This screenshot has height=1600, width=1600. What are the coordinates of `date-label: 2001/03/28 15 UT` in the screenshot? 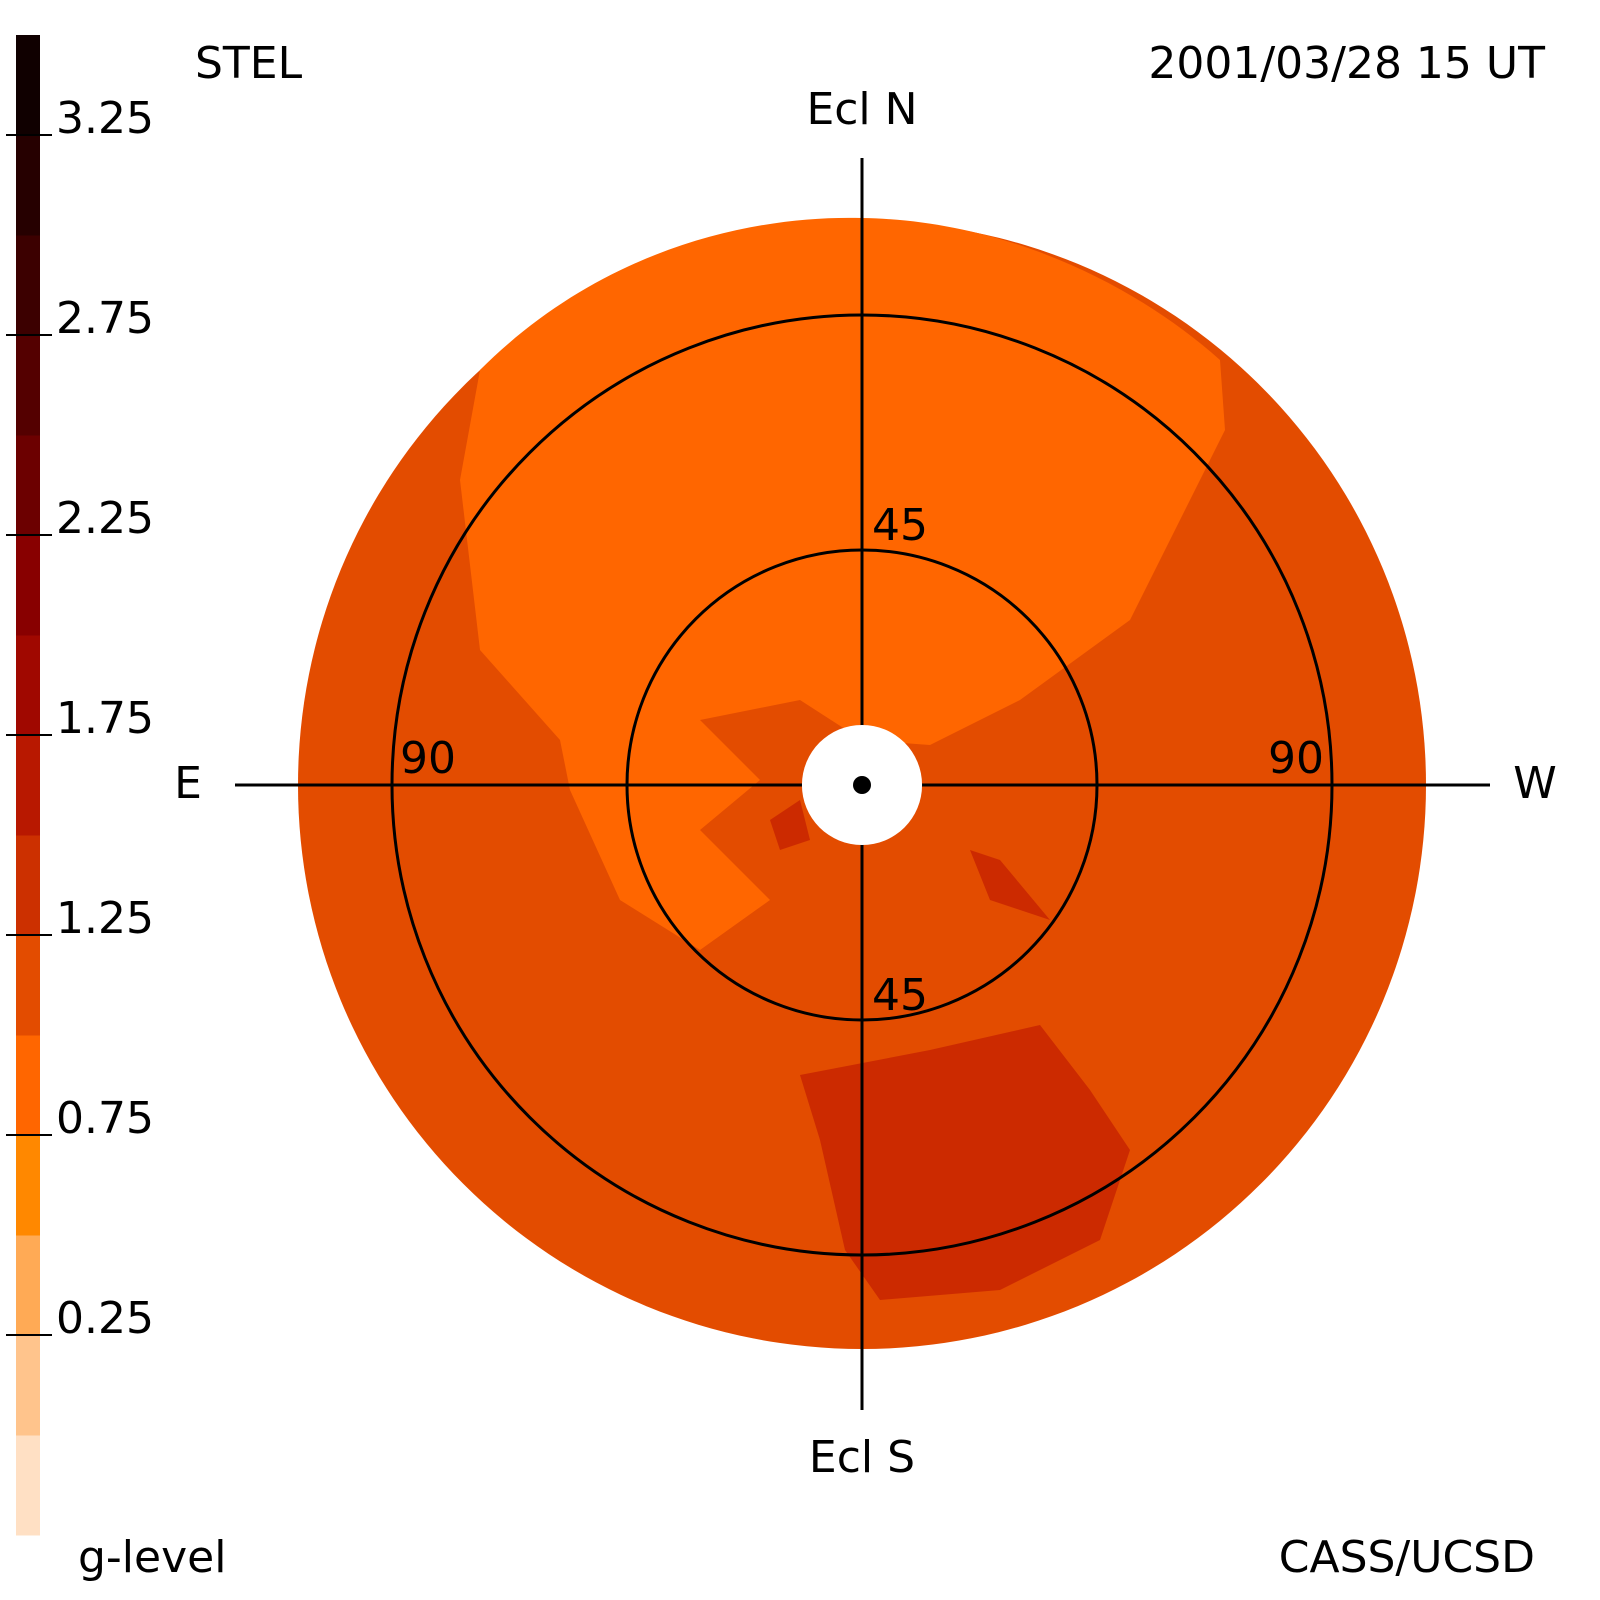 It's located at (1346, 63).